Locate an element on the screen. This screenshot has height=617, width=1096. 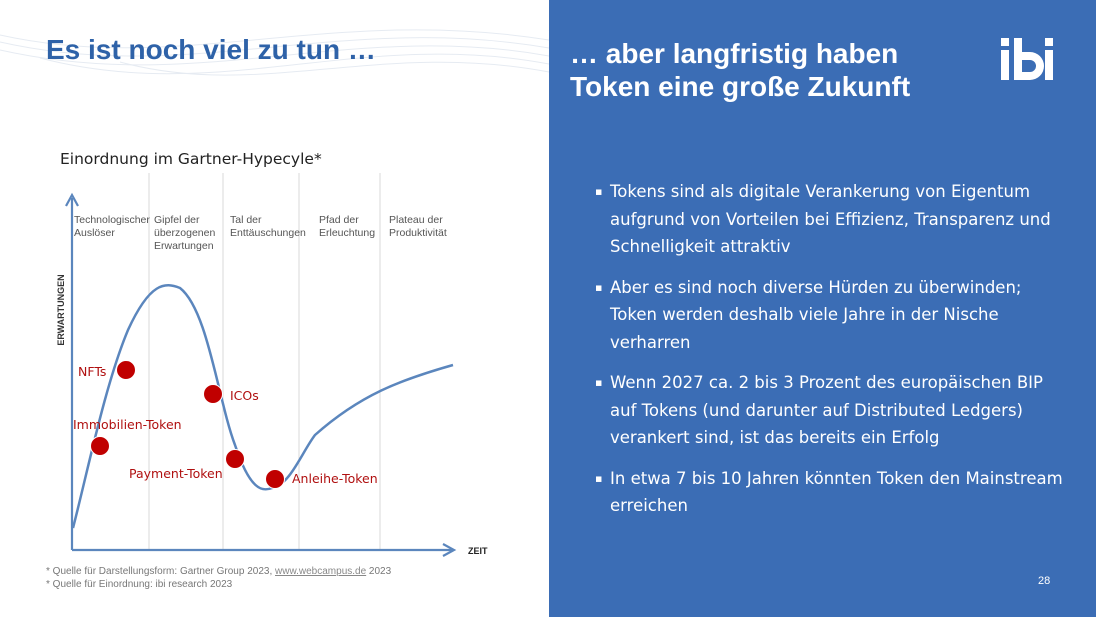
marker-label-icos: ICOs is located at coordinates (244, 395).